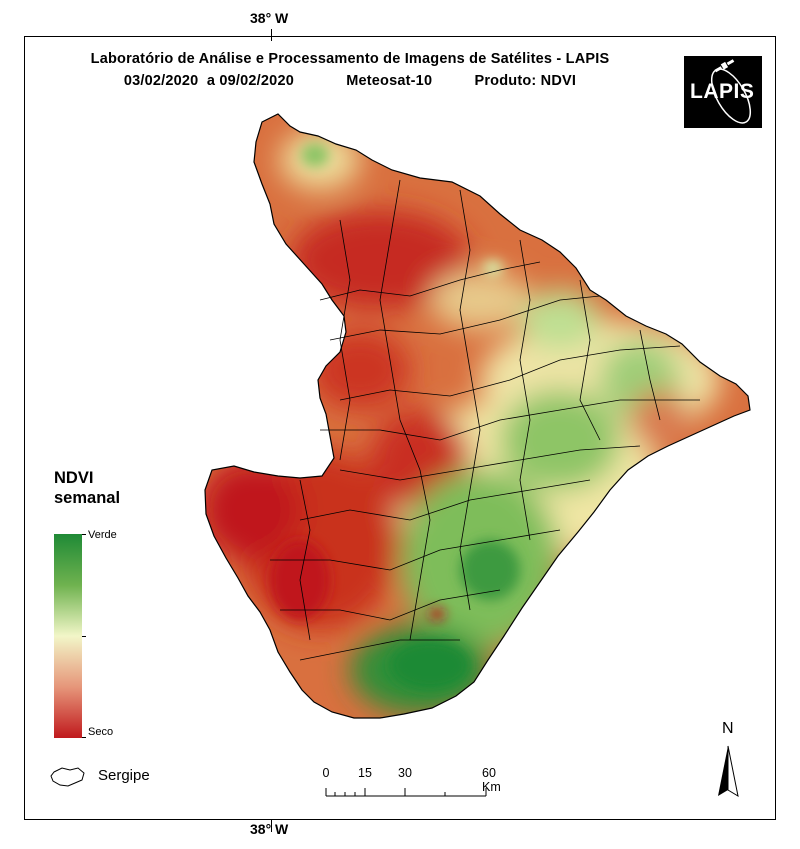 Image resolution: width=800 pixels, height=849 pixels. I want to click on satellite-orbit-icon, so click(731, 91).